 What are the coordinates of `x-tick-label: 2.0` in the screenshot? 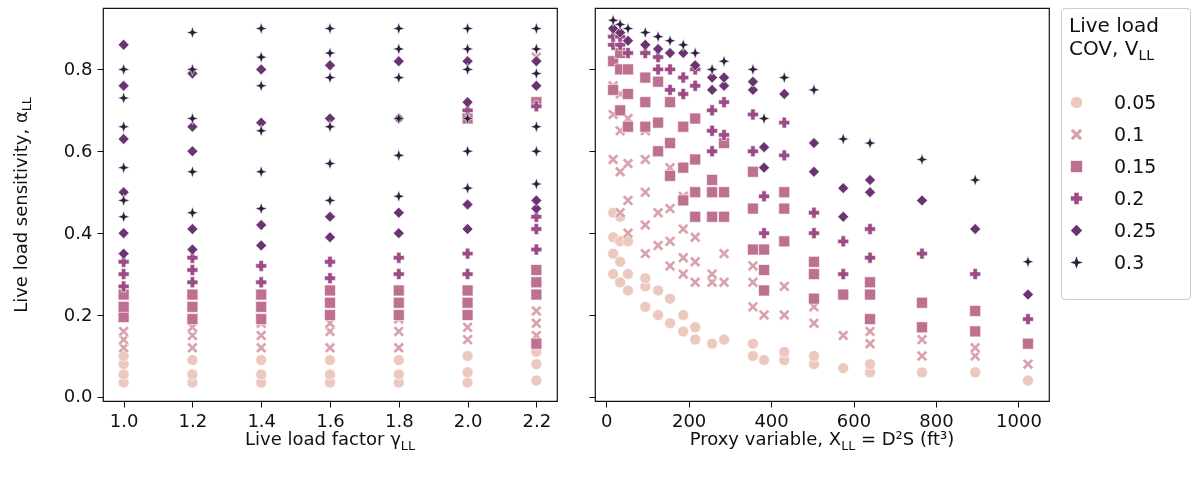 It's located at (468, 420).